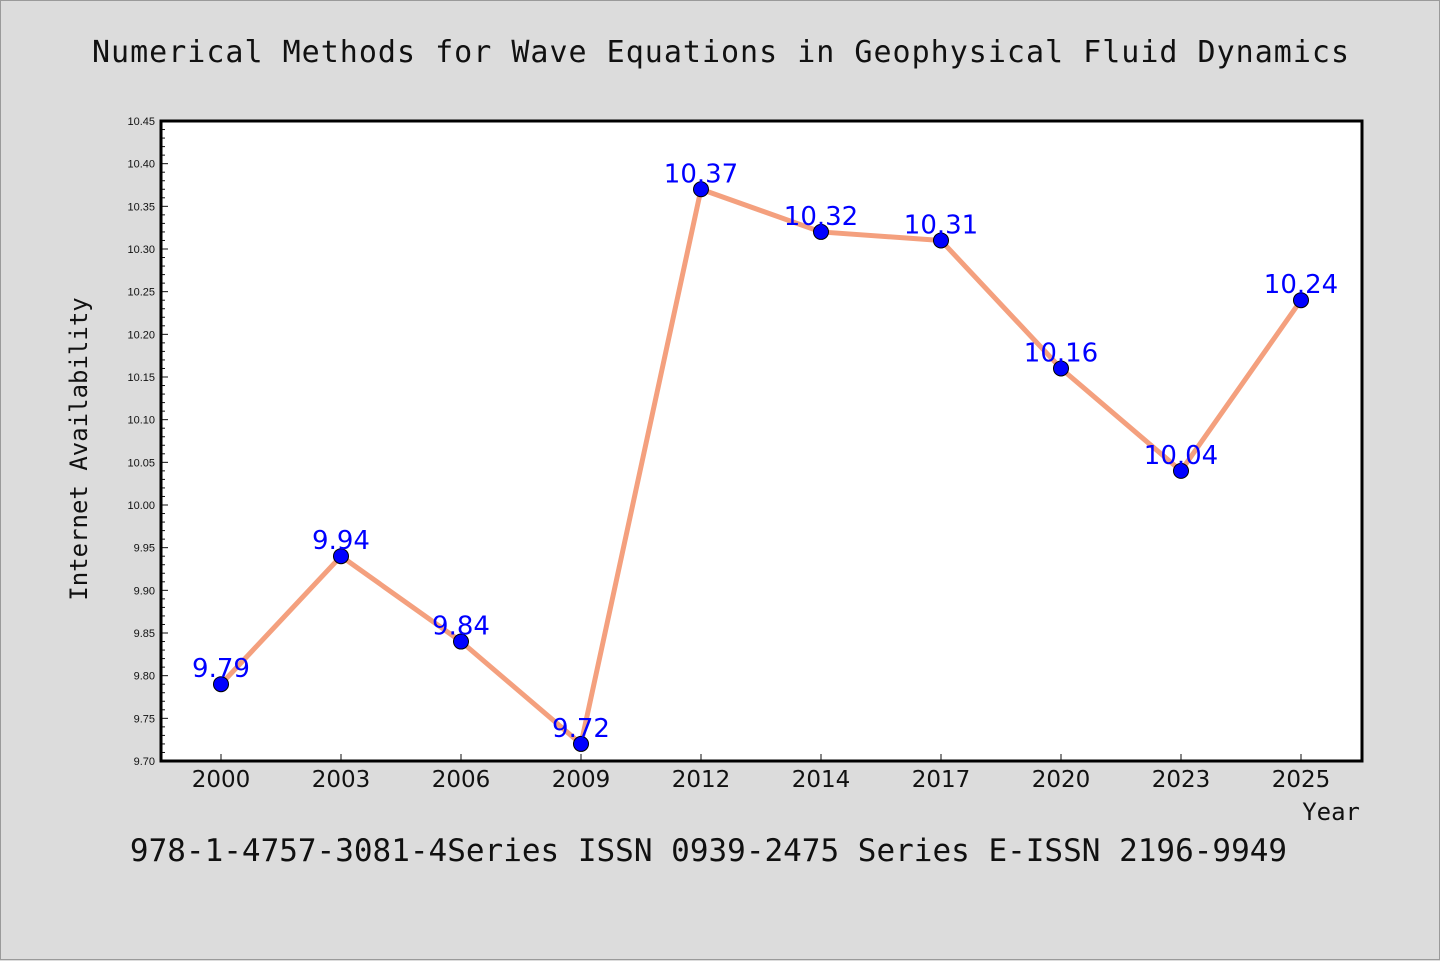 This screenshot has height=961, width=1440. Describe the element at coordinates (141, 122) in the screenshot. I see `y-tick-label: 10.45` at that location.